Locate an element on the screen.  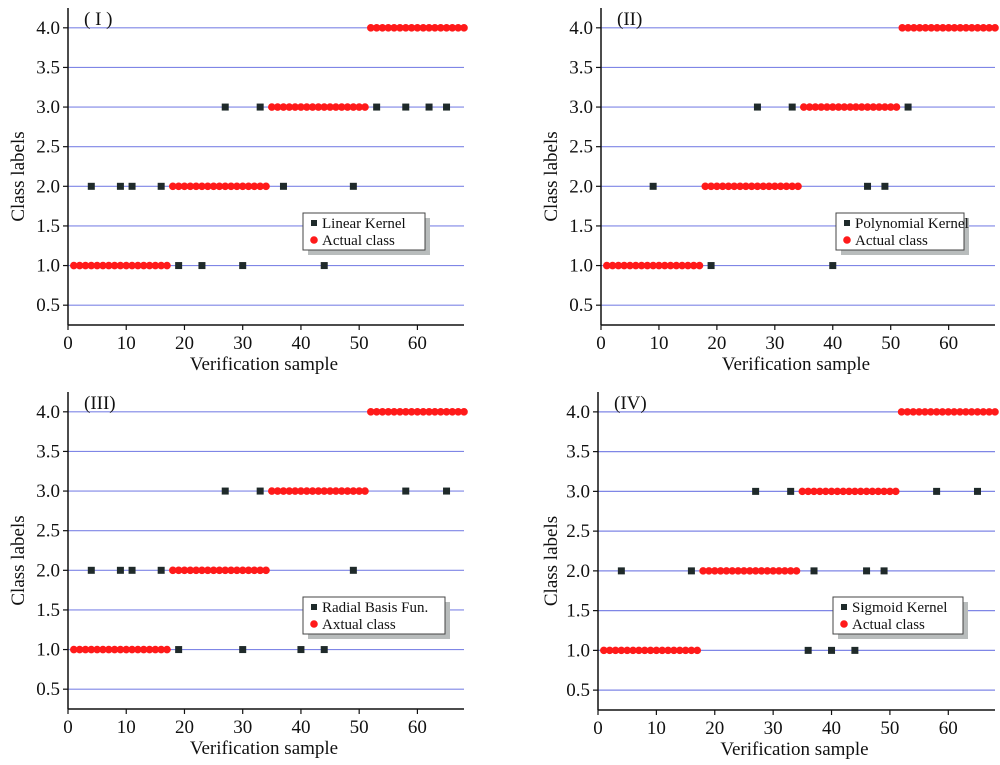
x-tick-label: 20 is located at coordinates (184, 343).